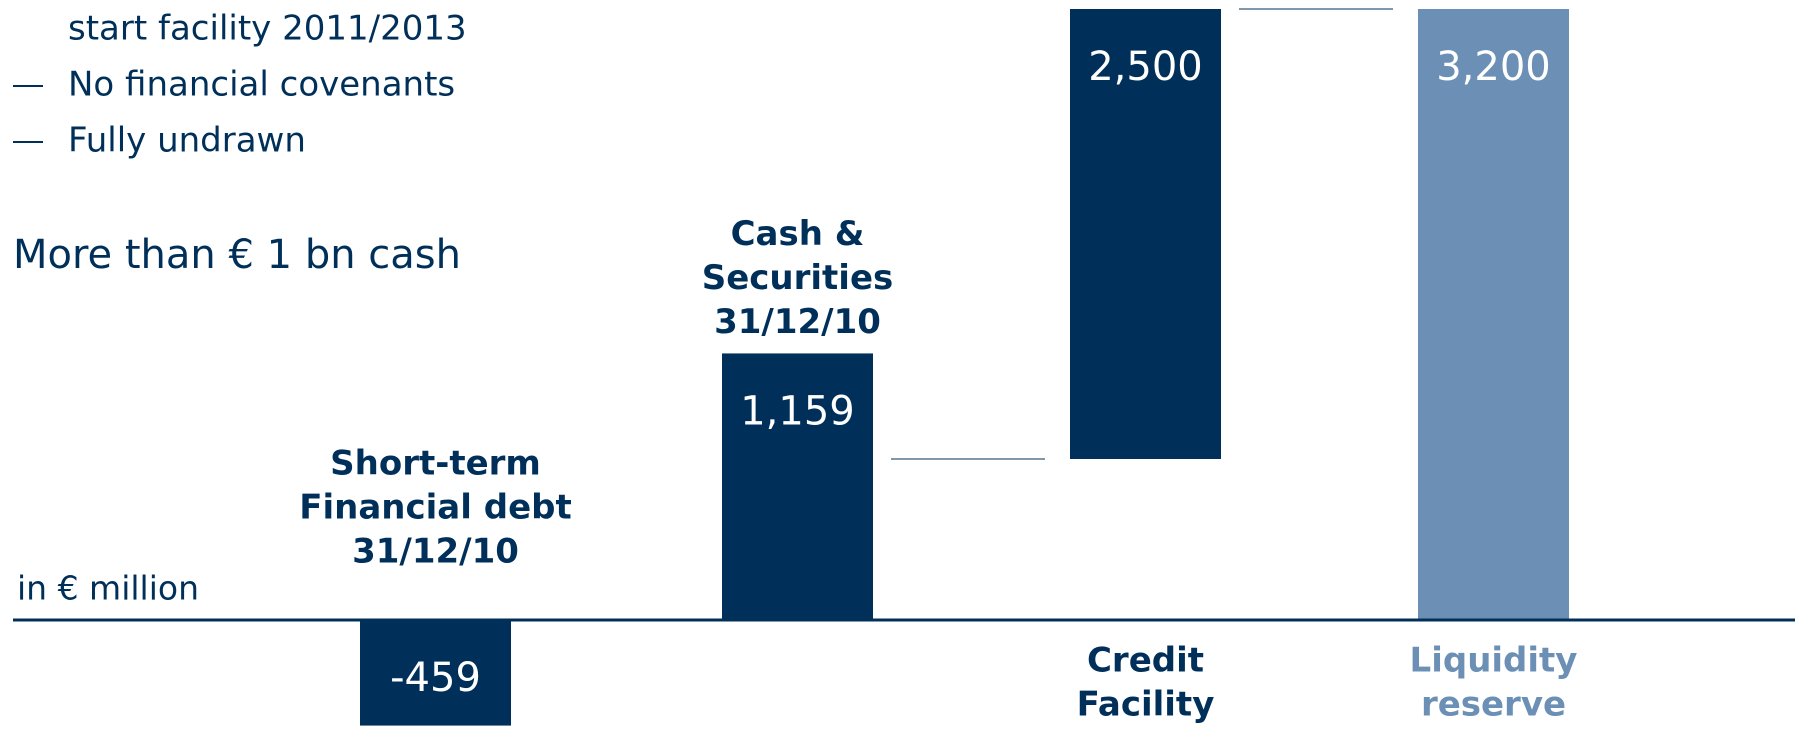 The width and height of the screenshot is (1801, 741). Describe the element at coordinates (237, 255) in the screenshot. I see `heading: More than € 1 bn cash` at that location.